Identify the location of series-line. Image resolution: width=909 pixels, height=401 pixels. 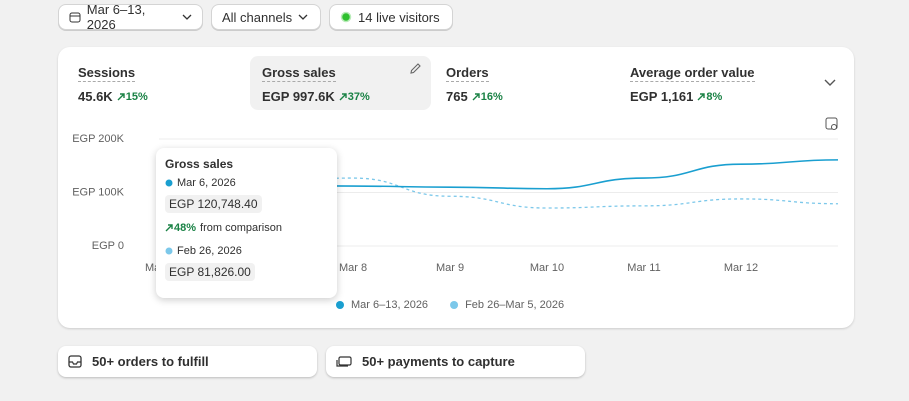
(498, 193).